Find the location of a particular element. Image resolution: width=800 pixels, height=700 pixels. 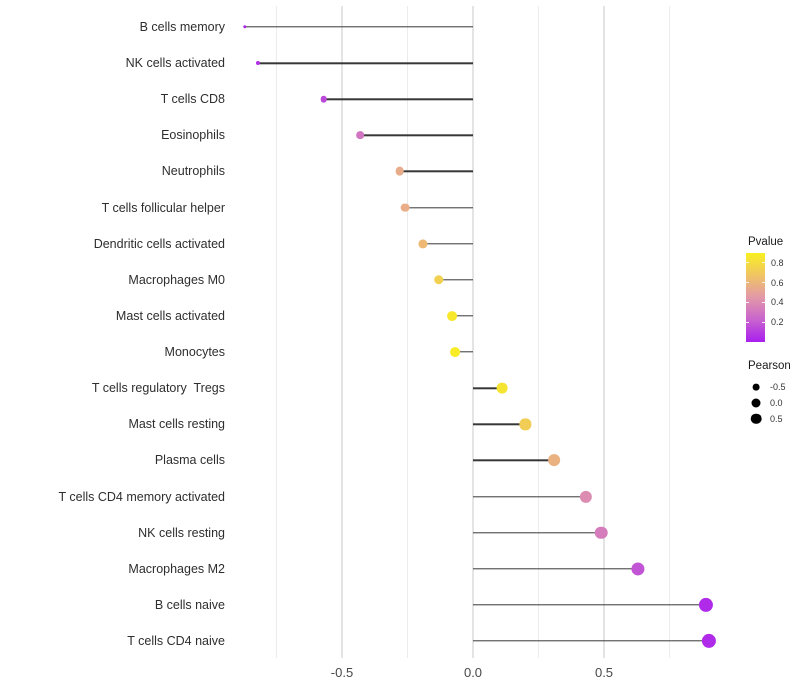

pearson-legend-label: 0.5 is located at coordinates (776, 418).